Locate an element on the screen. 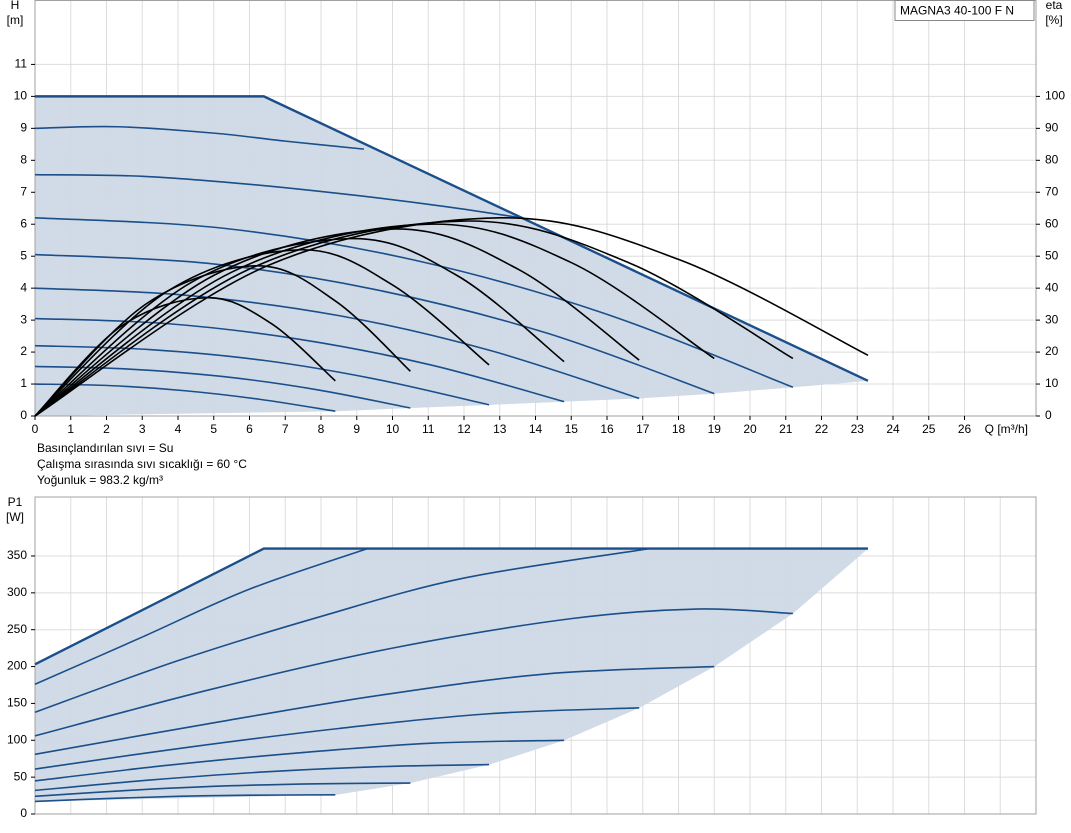 The width and height of the screenshot is (1071, 833). x-tick-label: 1 is located at coordinates (70, 429).